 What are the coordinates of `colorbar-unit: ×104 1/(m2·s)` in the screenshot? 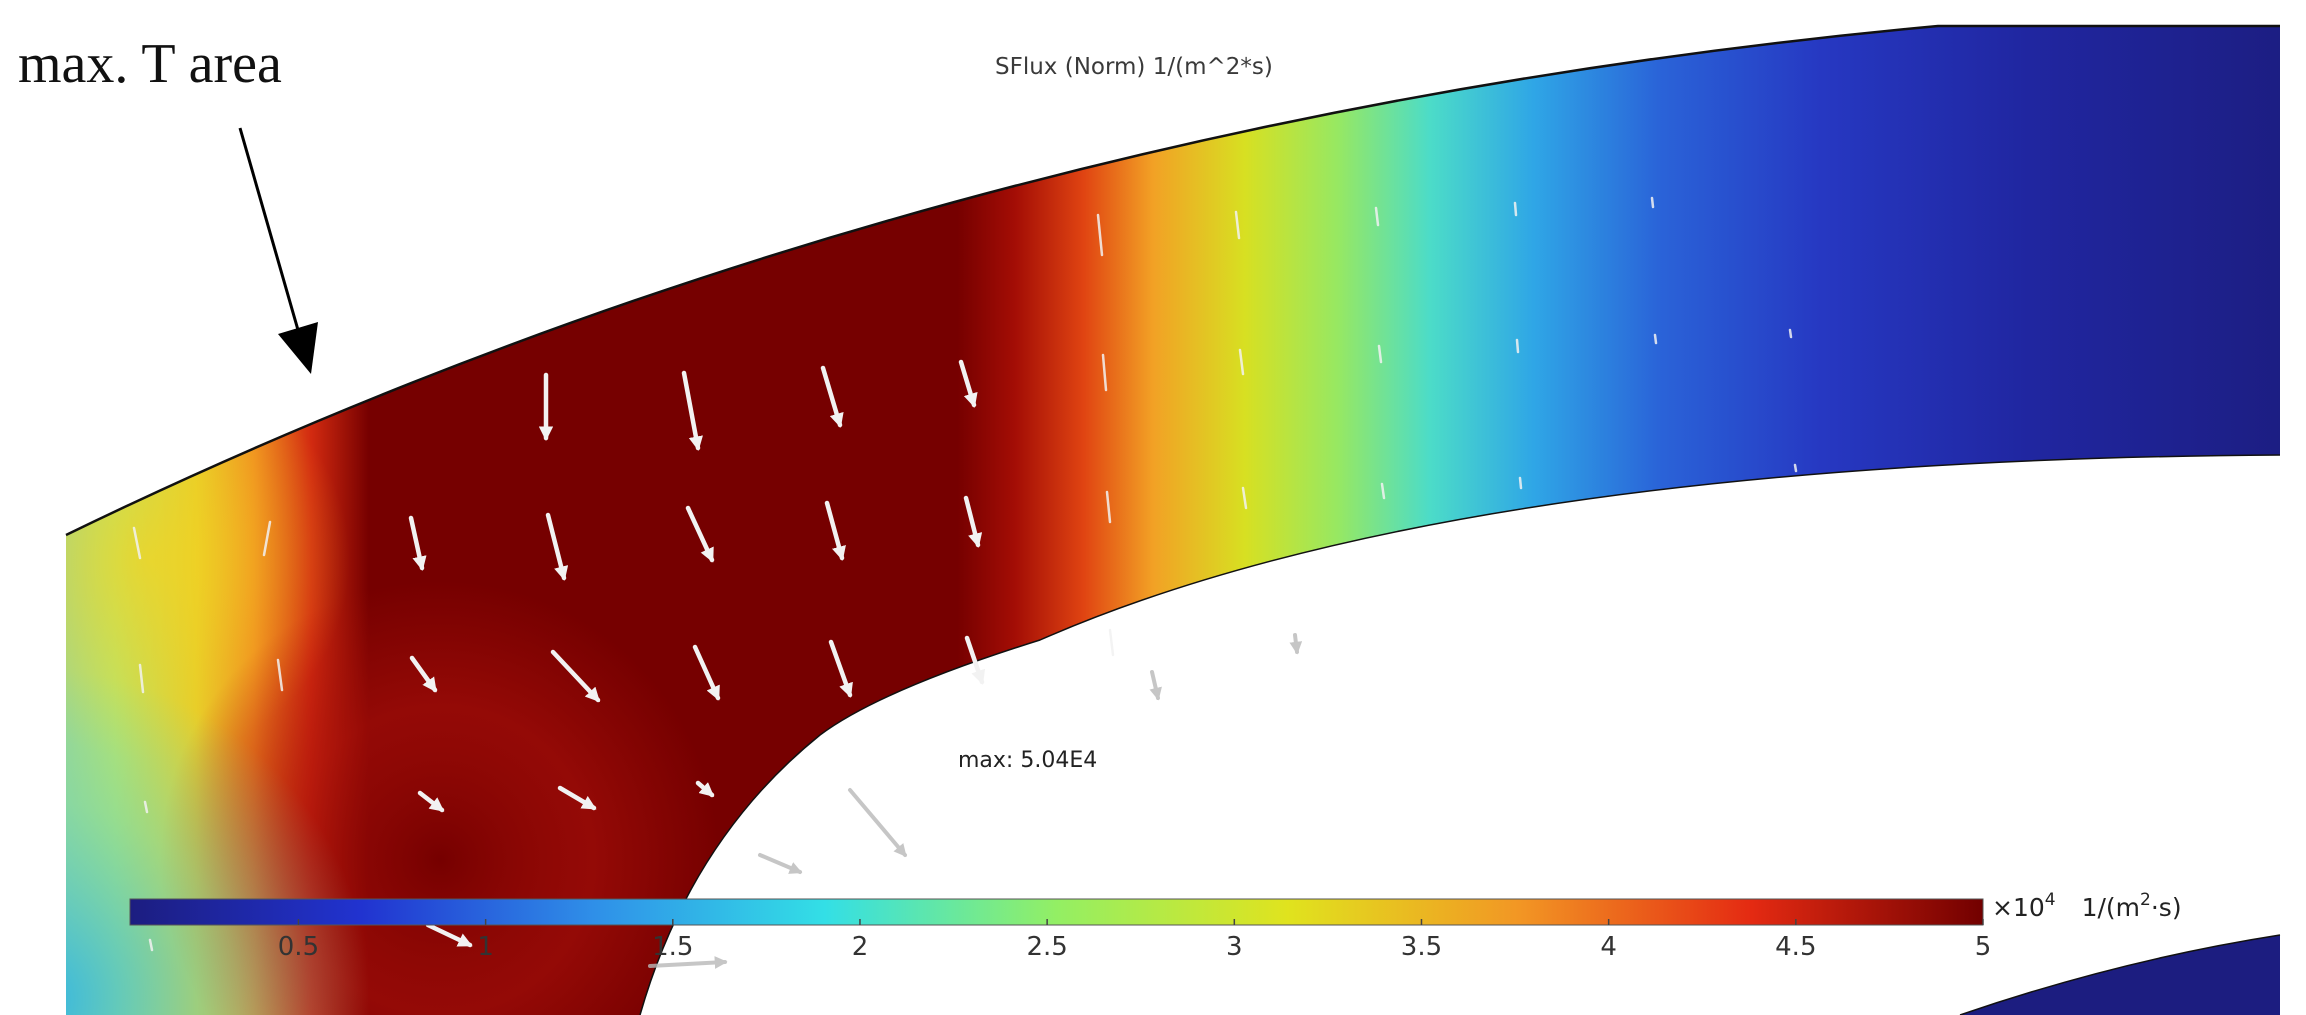 It's located at (2087, 906).